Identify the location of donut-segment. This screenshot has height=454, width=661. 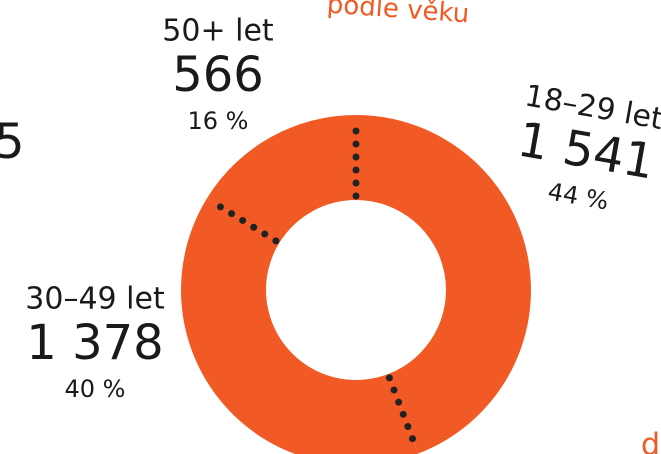
(281, 179).